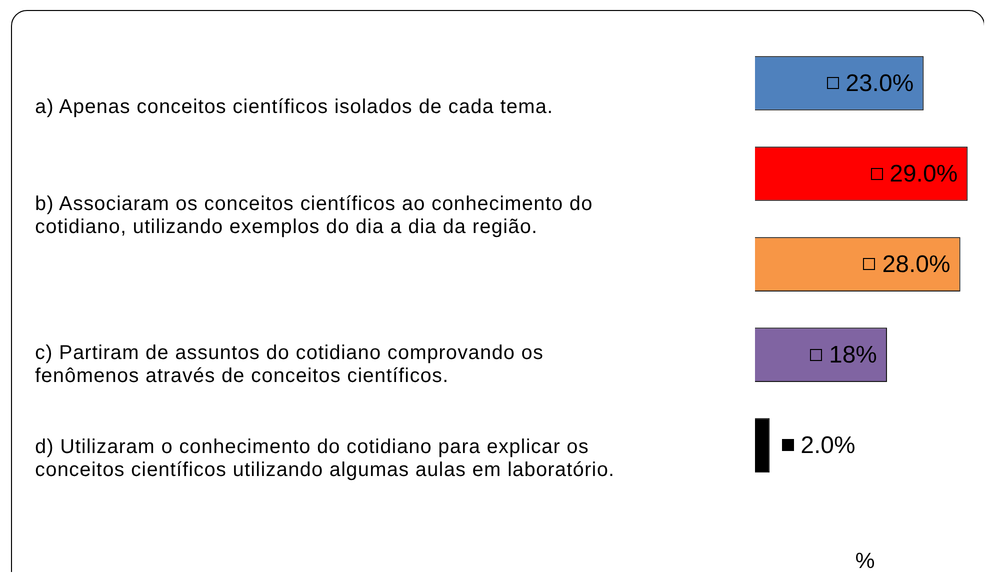 The image size is (992, 580). I want to click on data-label: 29.0%, so click(924, 174).